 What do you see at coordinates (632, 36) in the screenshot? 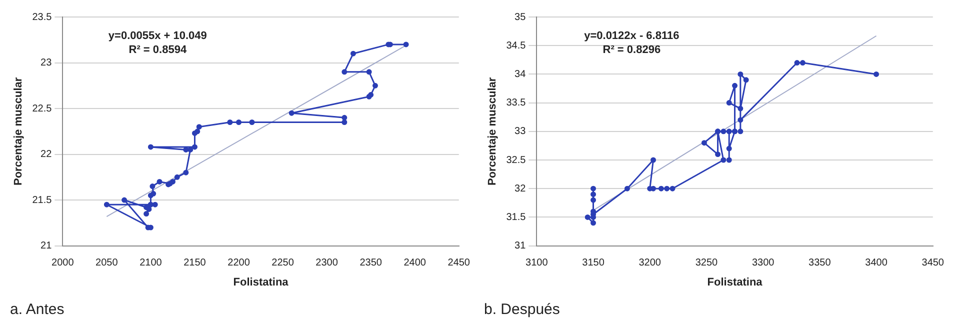
I see `annotation: y=0.0122x - 6.8116` at bounding box center [632, 36].